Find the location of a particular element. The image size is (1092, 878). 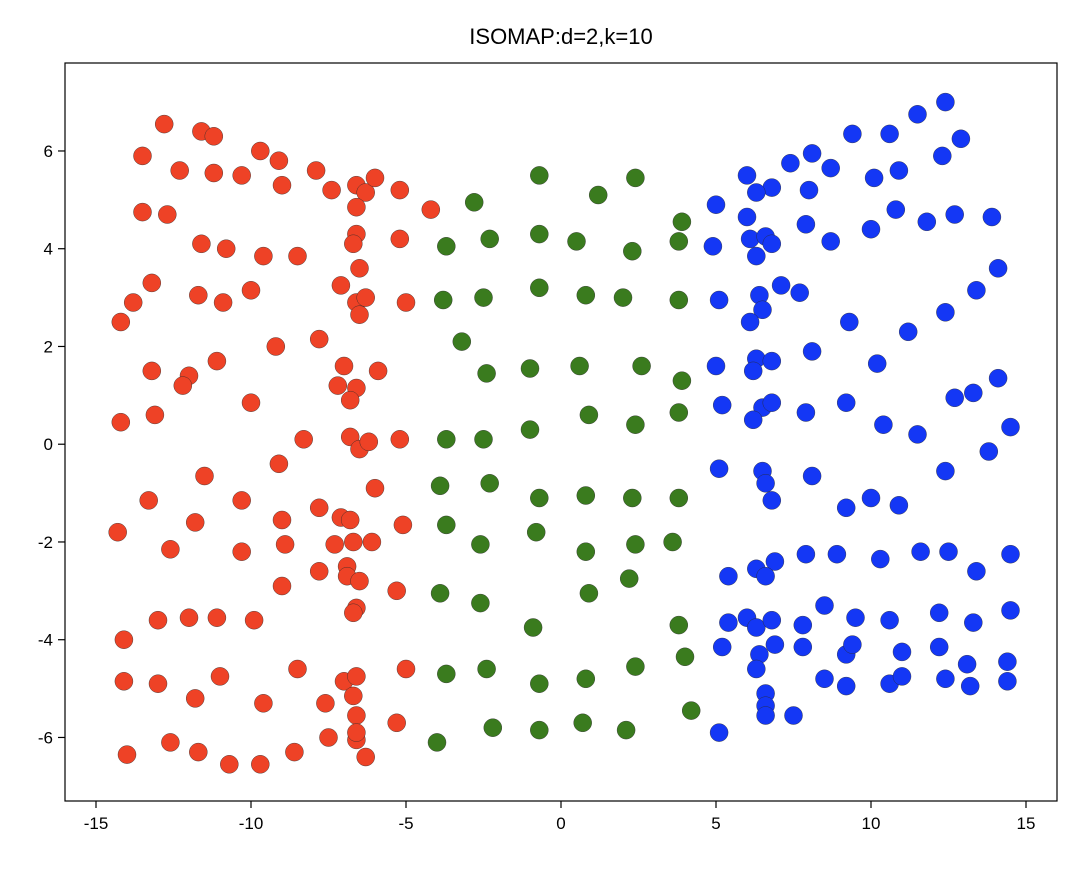

y-tick-label: -4 is located at coordinates (45, 640).